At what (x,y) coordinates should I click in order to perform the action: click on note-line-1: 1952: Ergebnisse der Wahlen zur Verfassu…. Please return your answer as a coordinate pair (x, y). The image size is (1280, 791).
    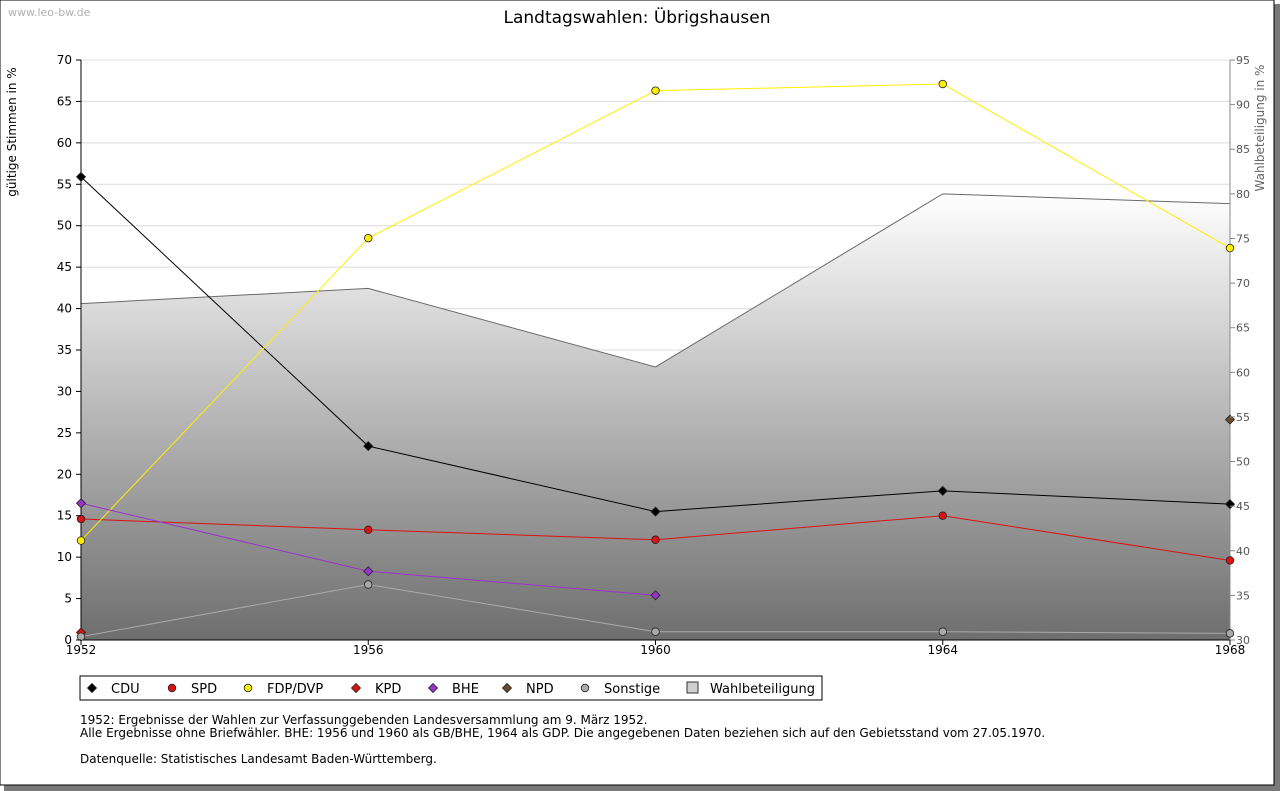
    Looking at the image, I should click on (364, 720).